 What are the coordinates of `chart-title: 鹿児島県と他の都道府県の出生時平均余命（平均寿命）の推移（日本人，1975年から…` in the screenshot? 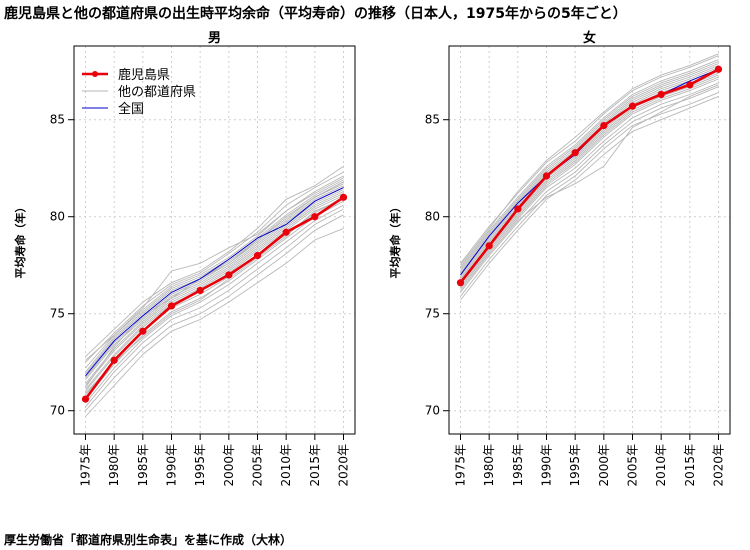 It's located at (315, 14).